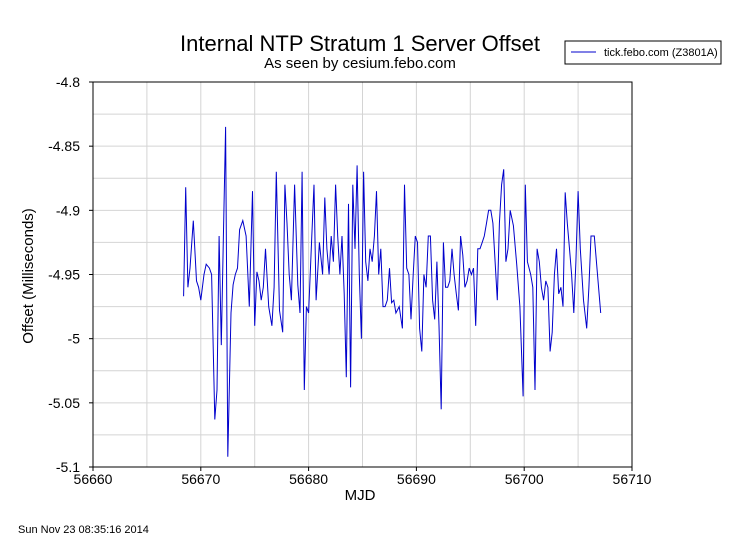 The image size is (750, 550). I want to click on chart-subtitle: As seen by cesium.febo.com, so click(360, 63).